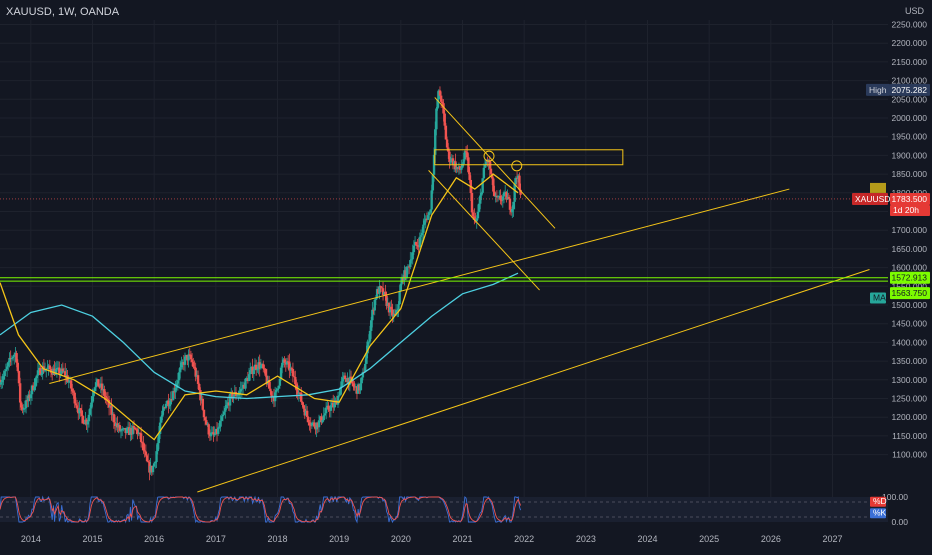  What do you see at coordinates (910, 174) in the screenshot?
I see `y-tick-label: 1850.000` at bounding box center [910, 174].